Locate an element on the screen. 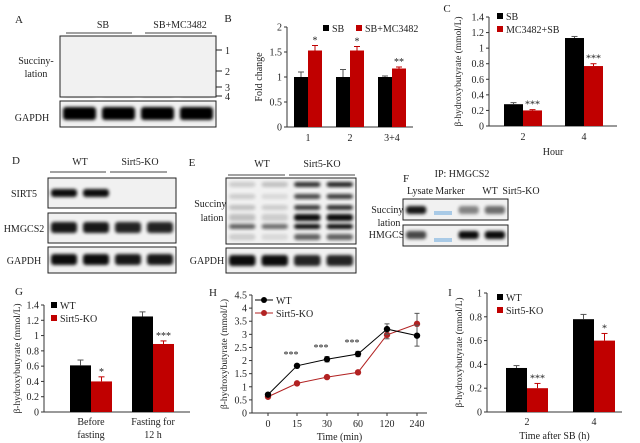  bar-mc3482-sb is located at coordinates (593, 96).